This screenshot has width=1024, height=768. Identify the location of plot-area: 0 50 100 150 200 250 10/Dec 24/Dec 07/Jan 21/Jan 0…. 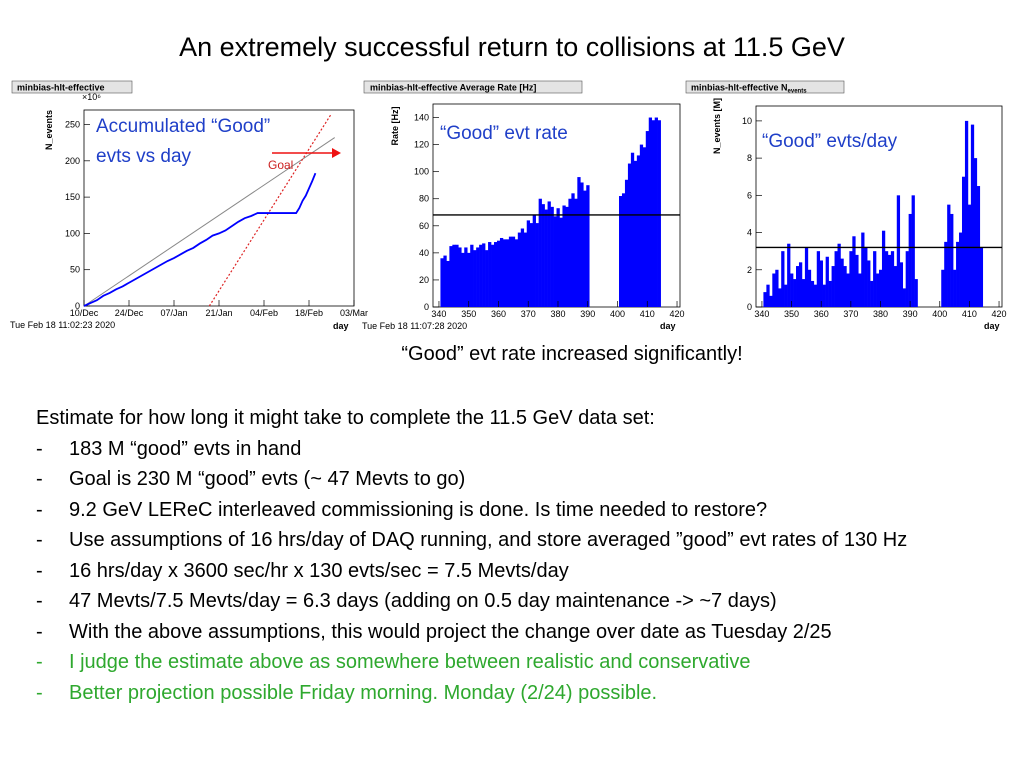
(216, 213).